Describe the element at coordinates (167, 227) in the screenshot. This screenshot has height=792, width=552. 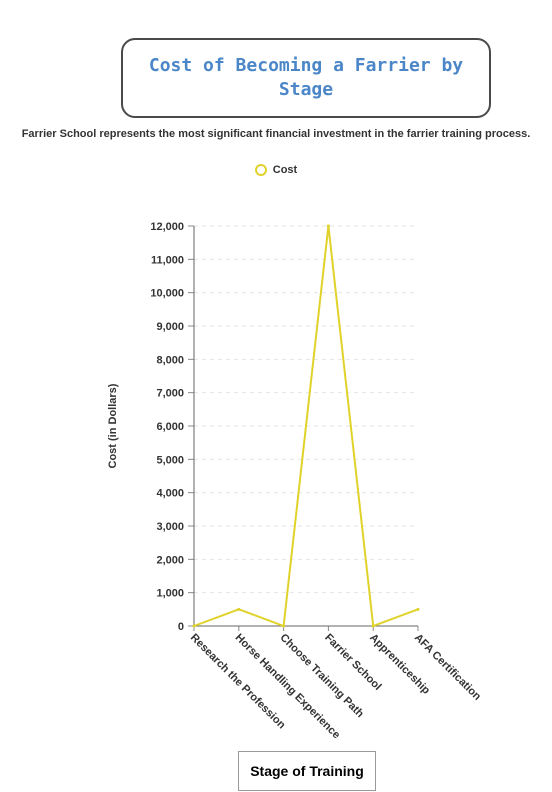
I see `y-tick-label: 12,000` at that location.